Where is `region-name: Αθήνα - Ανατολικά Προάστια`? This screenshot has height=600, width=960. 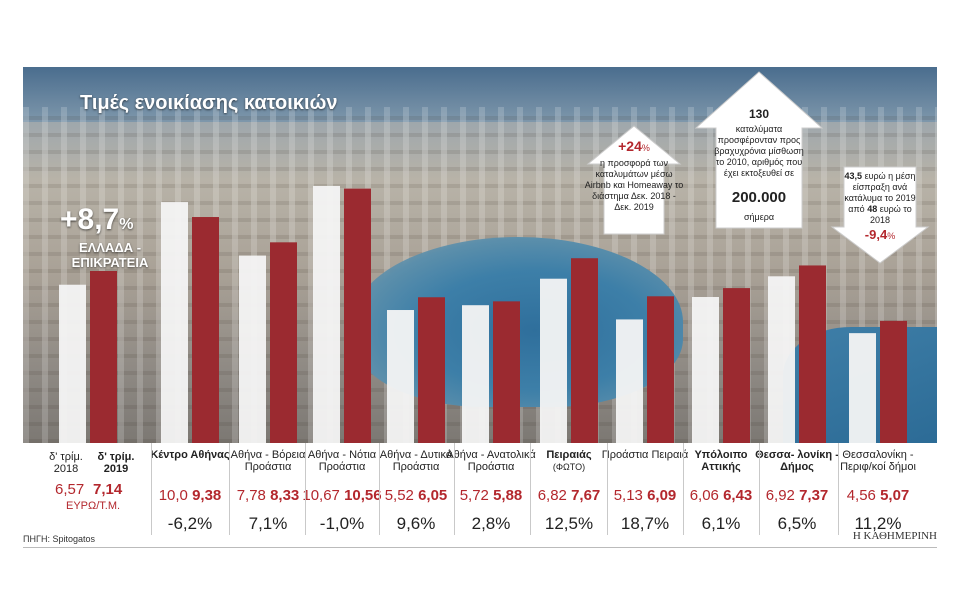
region-name: Αθήνα - Ανατολικά Προάστια is located at coordinates (491, 464).